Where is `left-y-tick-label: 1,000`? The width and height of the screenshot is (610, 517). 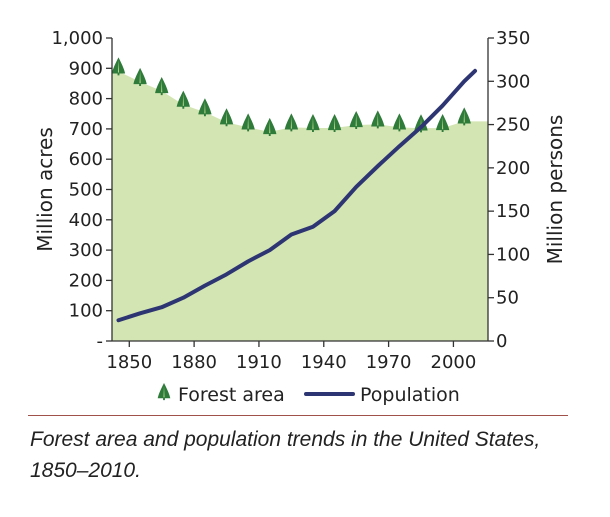
left-y-tick-label: 1,000 is located at coordinates (77, 38).